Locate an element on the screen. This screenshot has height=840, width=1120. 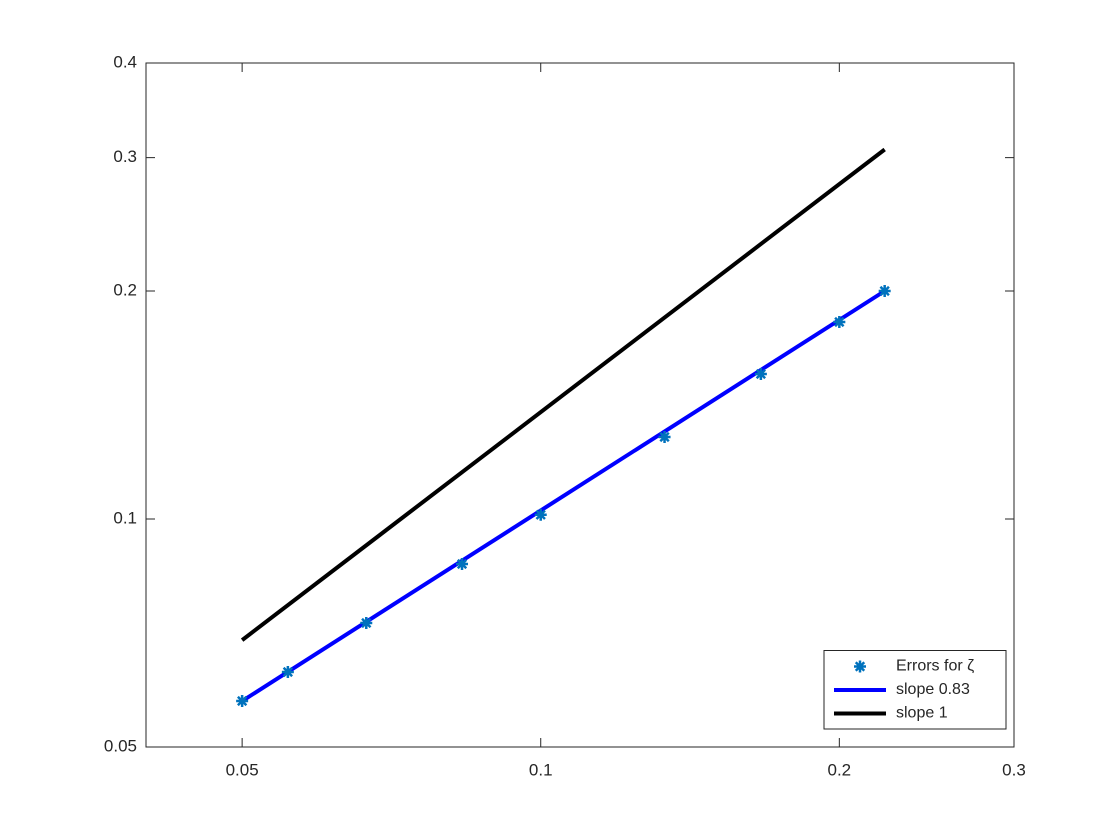
legend: Errors for ζ slope 0.83 slope 1 is located at coordinates (915, 690).